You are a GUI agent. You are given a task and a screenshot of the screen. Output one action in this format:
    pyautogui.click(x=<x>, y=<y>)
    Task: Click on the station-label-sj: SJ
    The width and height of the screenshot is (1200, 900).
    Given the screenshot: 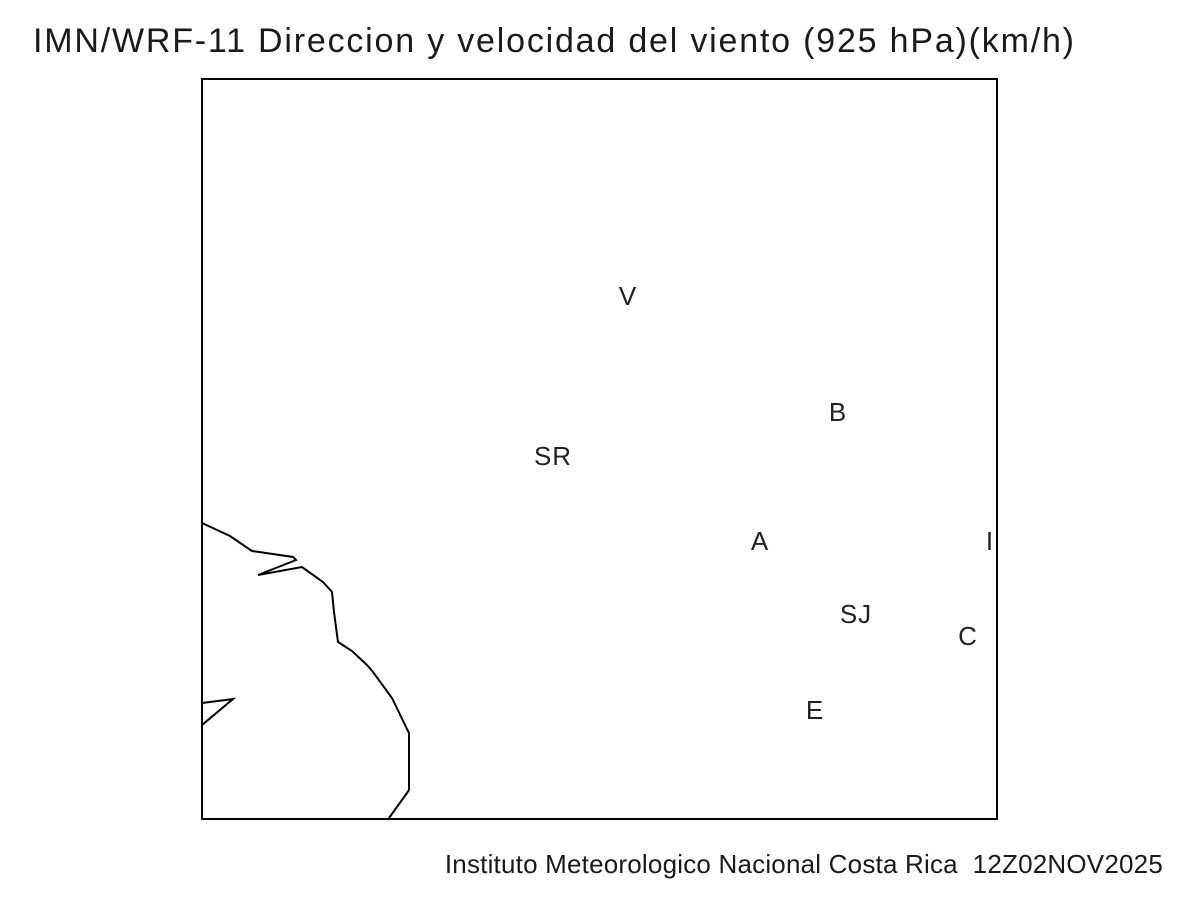 What is the action you would take?
    pyautogui.click(x=856, y=614)
    